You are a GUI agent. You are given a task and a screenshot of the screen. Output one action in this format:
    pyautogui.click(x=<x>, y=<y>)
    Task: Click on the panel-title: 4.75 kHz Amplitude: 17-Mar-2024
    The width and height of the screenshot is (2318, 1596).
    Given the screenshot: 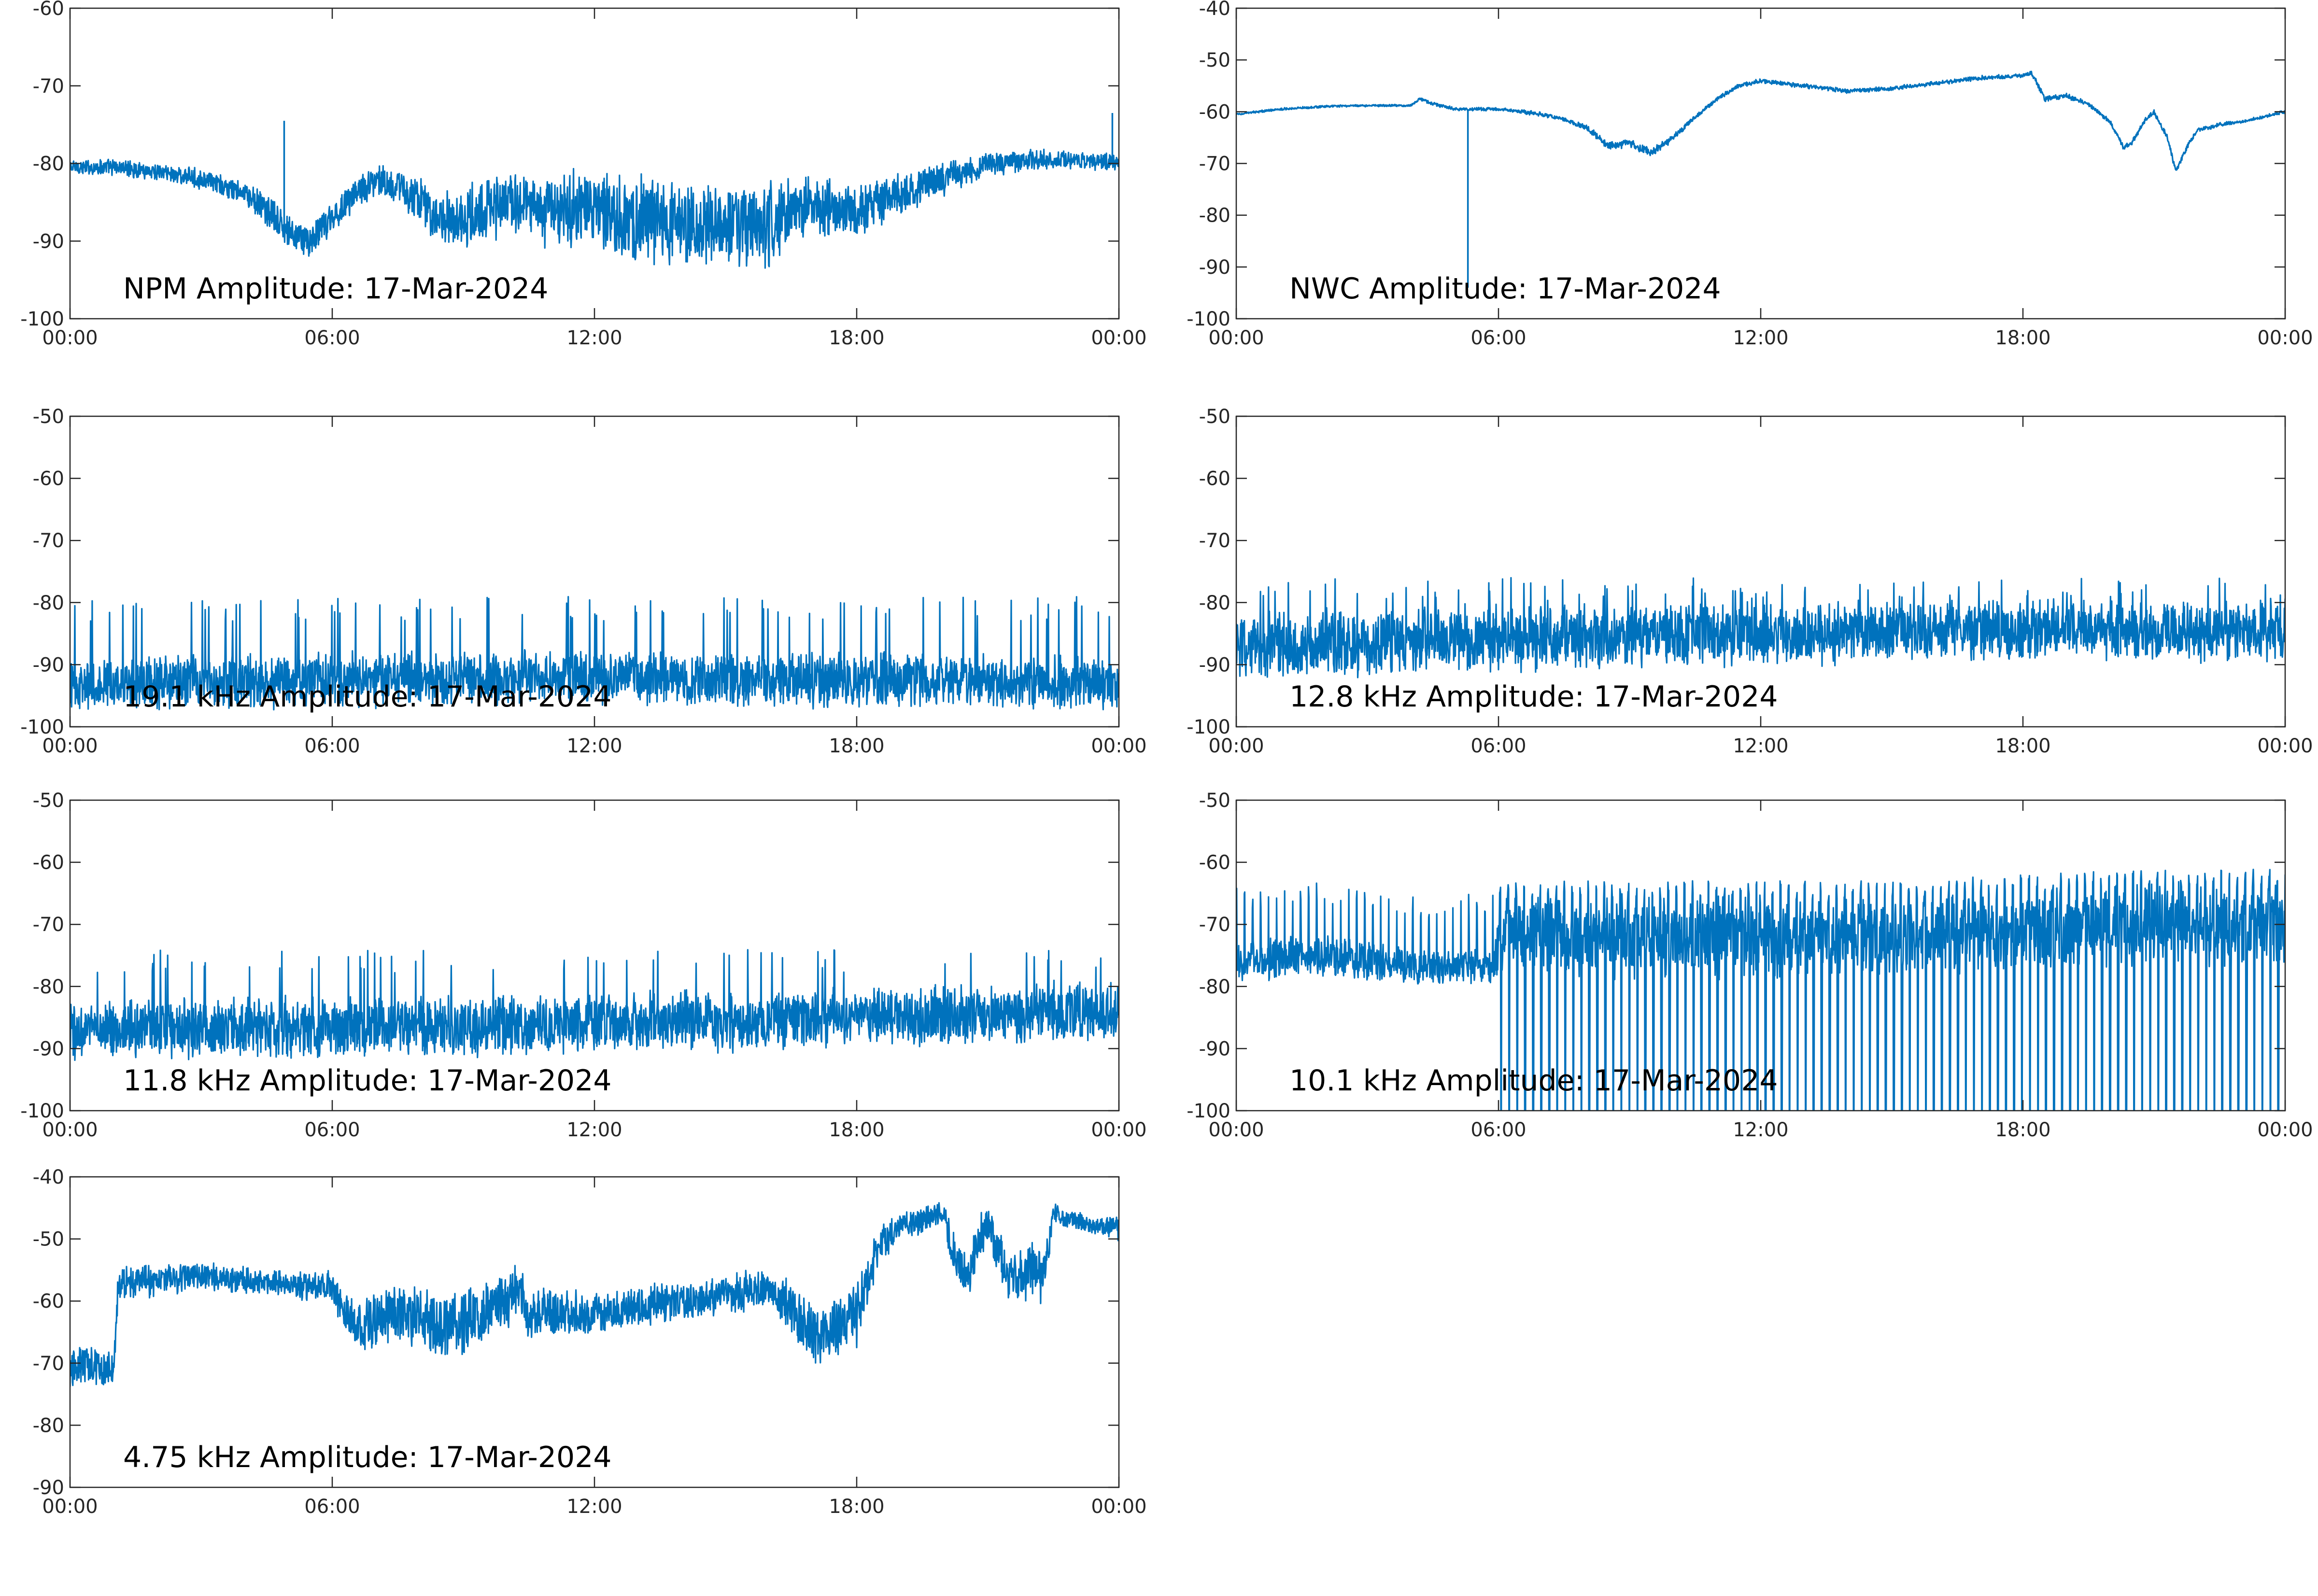 What is the action you would take?
    pyautogui.click(x=367, y=1457)
    